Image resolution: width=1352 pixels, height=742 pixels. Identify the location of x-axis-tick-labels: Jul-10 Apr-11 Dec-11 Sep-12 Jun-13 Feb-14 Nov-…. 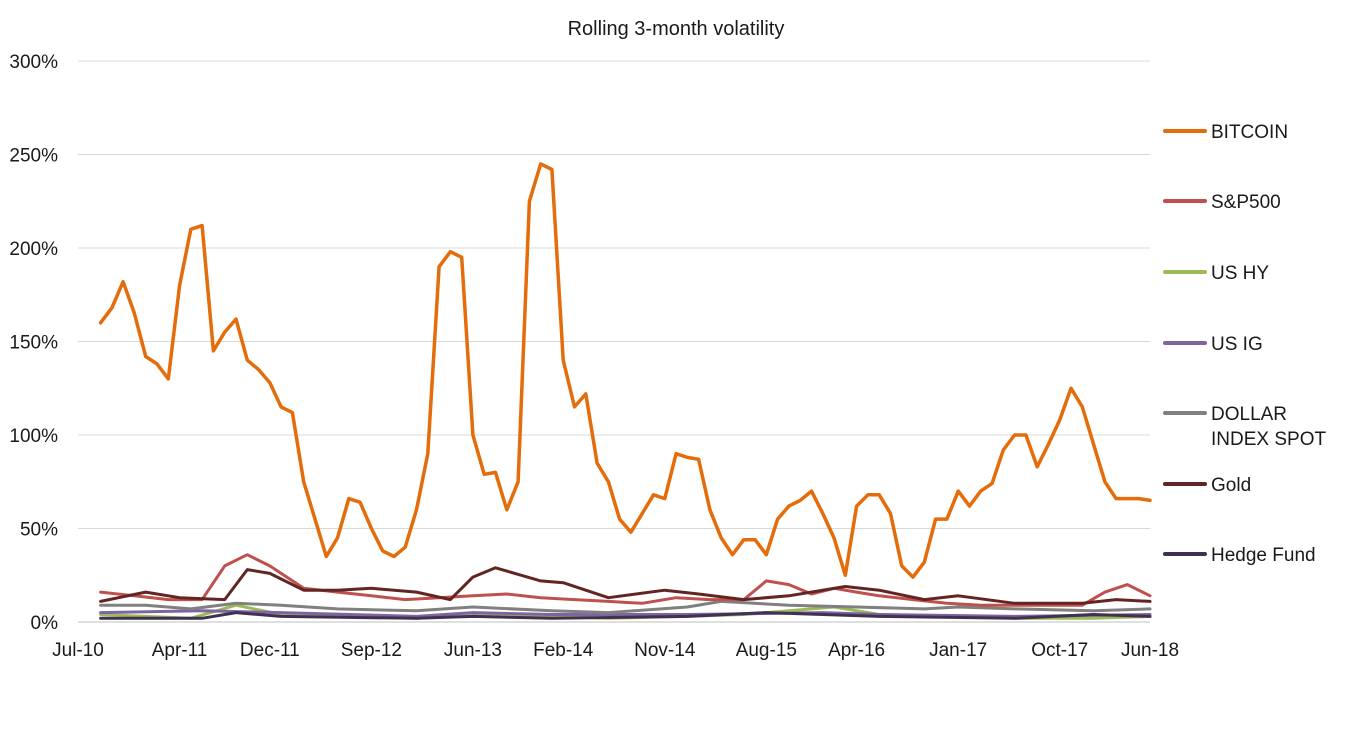
(615, 650).